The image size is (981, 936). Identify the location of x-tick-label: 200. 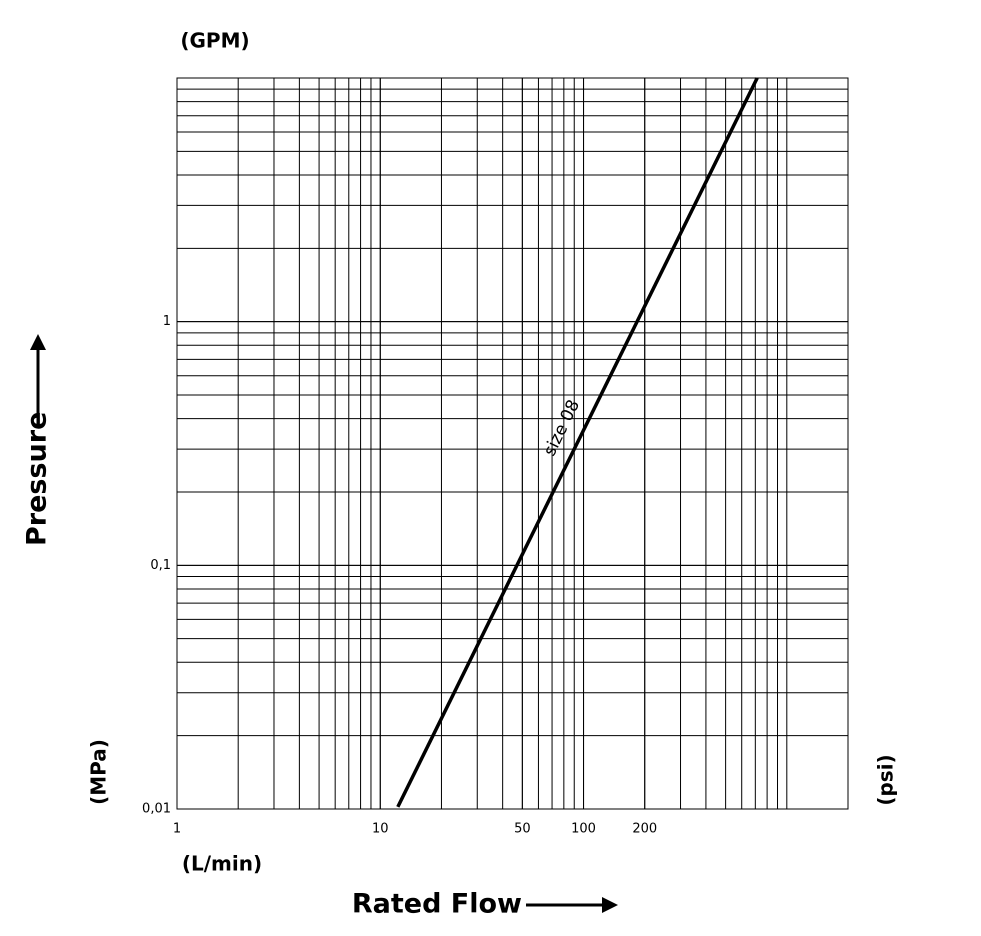
(644, 829).